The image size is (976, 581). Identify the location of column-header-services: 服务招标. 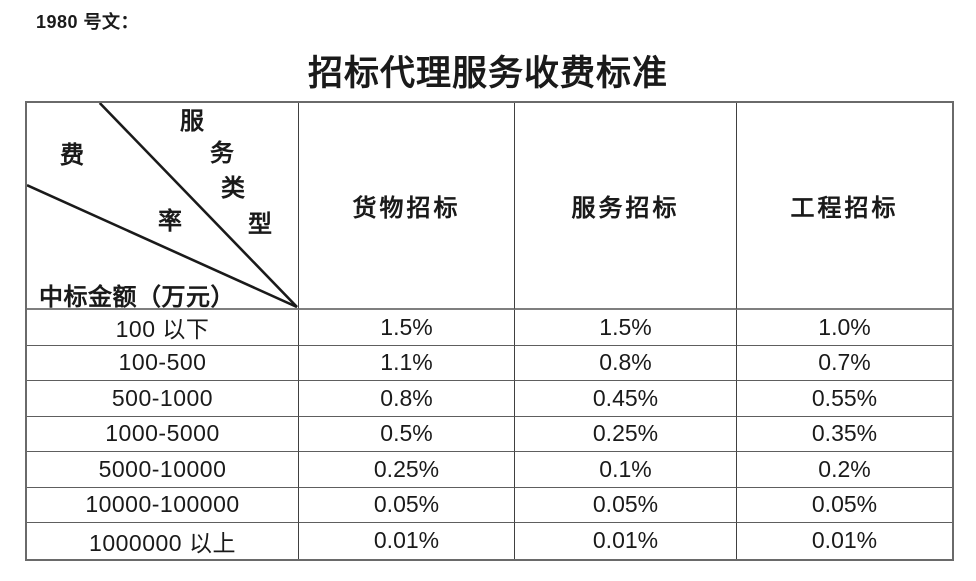
(626, 206).